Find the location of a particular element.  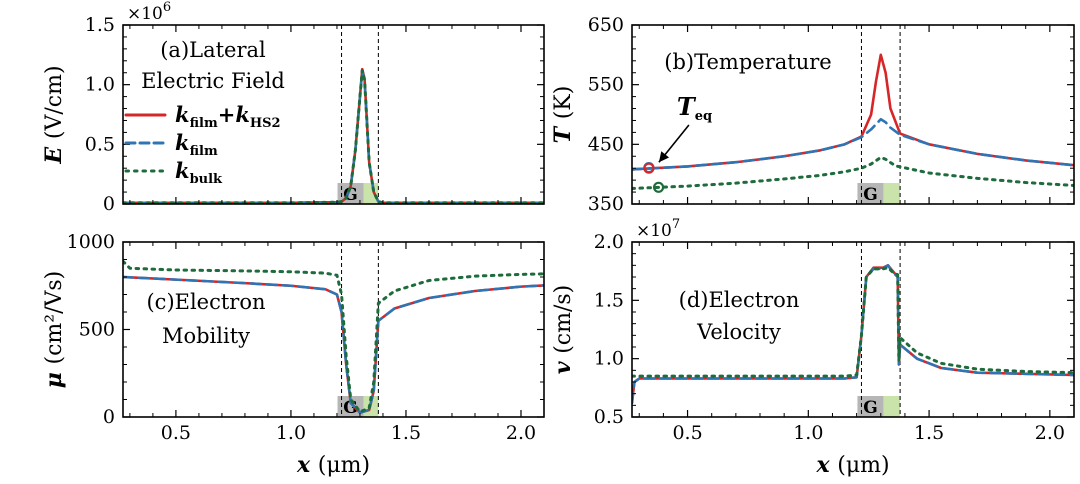

panel-title-line: (b)Temperature is located at coordinates (747, 62).